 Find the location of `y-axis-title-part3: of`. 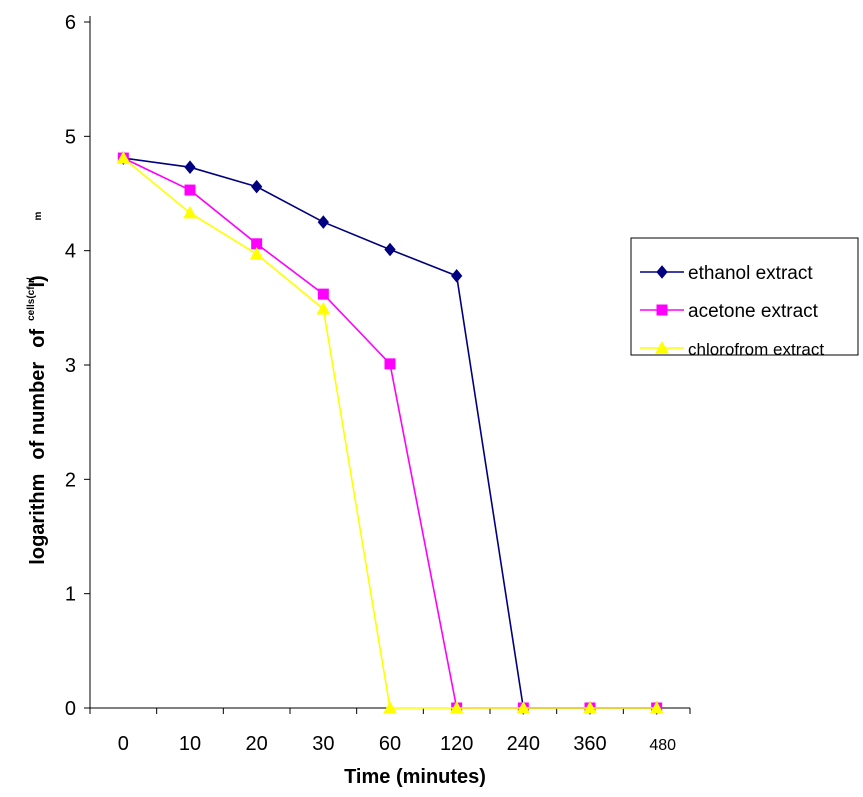

y-axis-title-part3: of is located at coordinates (38, 338).